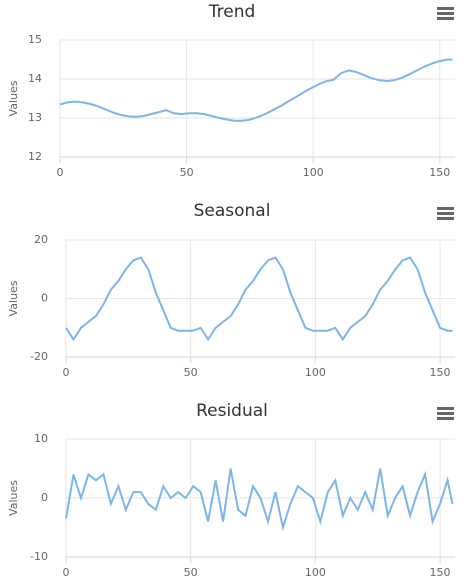  What do you see at coordinates (232, 411) in the screenshot?
I see `chart-title: Residual` at bounding box center [232, 411].